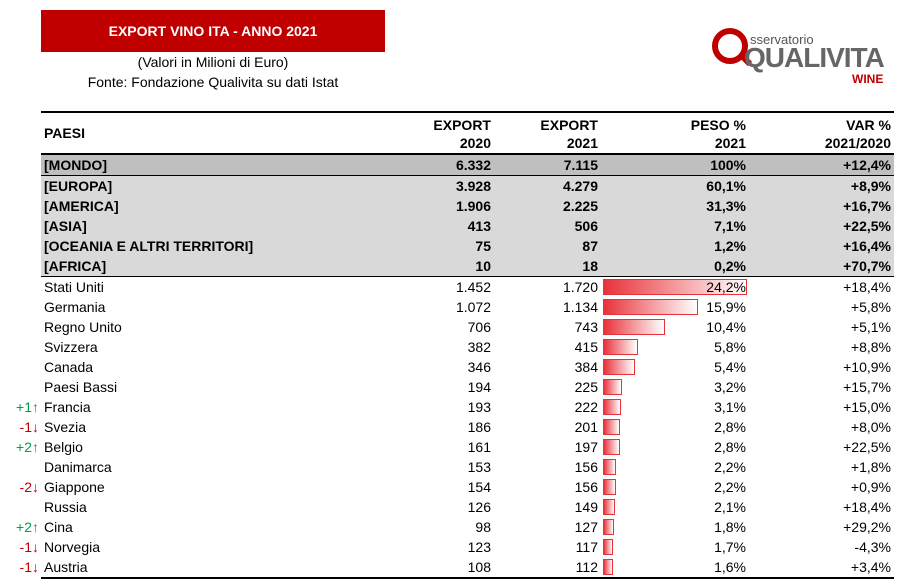 This screenshot has height=580, width=902. What do you see at coordinates (586, 547) in the screenshot?
I see `export-2021-value: 117` at bounding box center [586, 547].